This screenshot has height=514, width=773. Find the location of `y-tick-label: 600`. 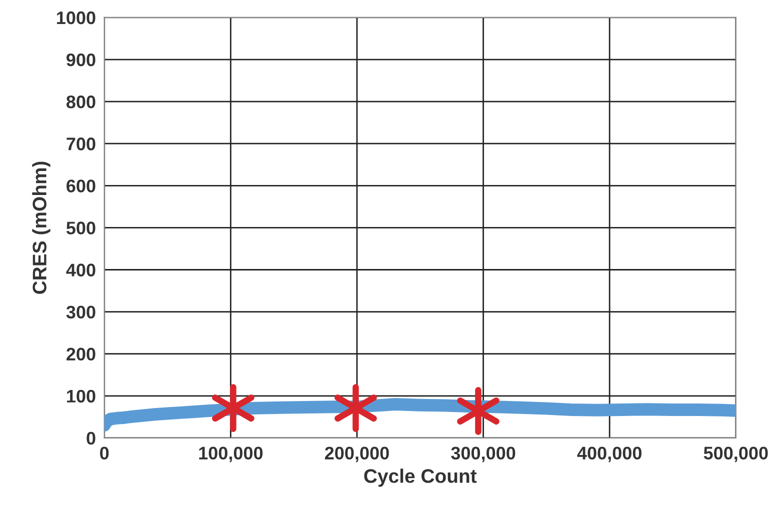

y-tick-label: 600 is located at coordinates (81, 186).